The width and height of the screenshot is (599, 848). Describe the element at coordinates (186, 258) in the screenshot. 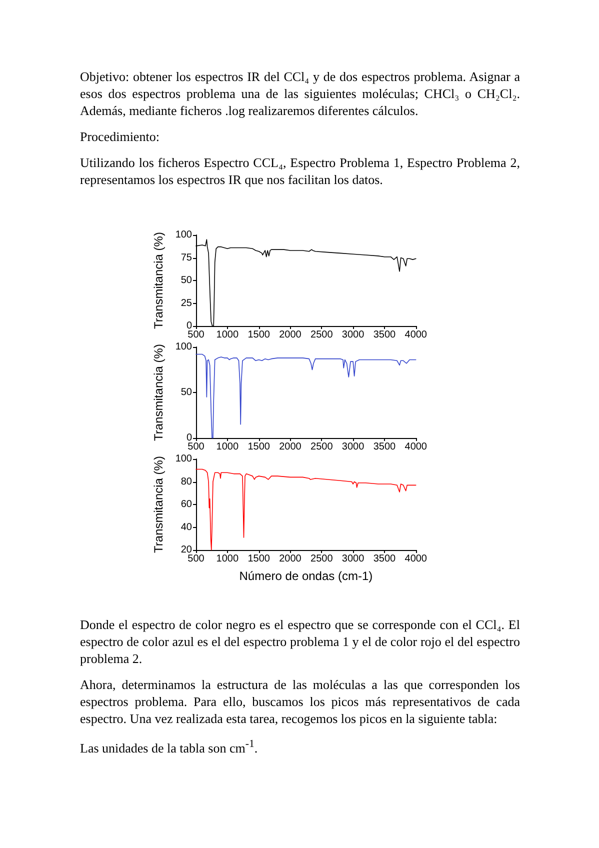

I see `y-tick-label: 75` at that location.